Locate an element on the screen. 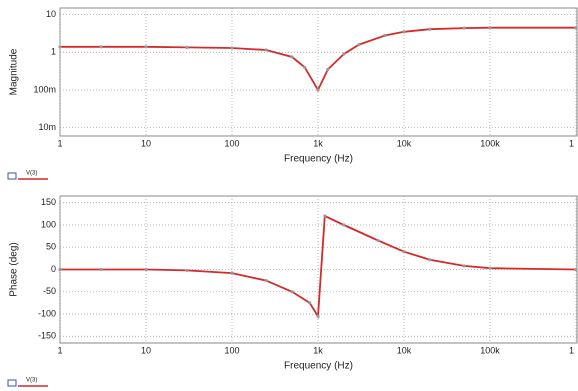  y-tick-label: -150 is located at coordinates (47, 336).